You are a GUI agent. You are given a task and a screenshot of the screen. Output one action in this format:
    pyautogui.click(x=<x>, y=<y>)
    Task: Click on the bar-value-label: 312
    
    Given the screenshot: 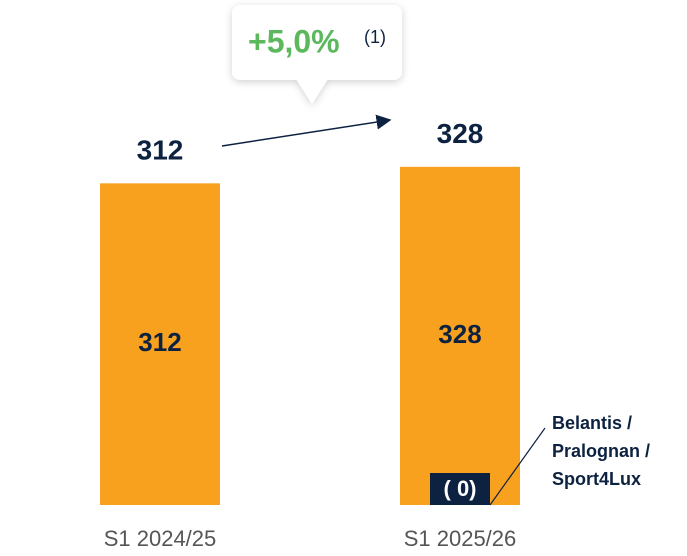 What is the action you would take?
    pyautogui.click(x=159, y=342)
    